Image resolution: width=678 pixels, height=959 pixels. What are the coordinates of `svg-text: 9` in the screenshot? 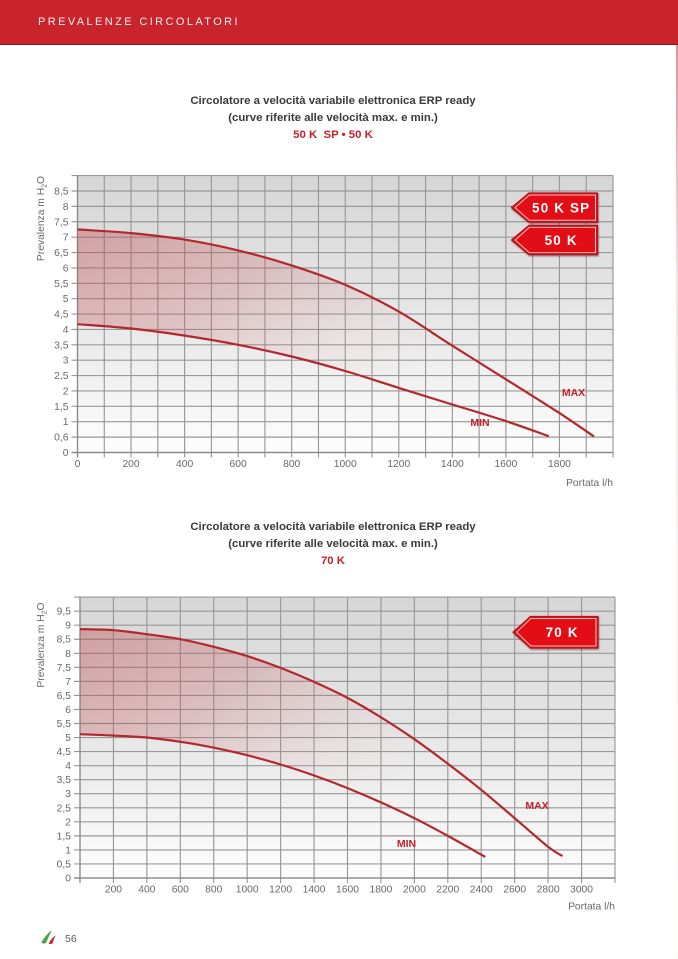 It's located at (68, 626).